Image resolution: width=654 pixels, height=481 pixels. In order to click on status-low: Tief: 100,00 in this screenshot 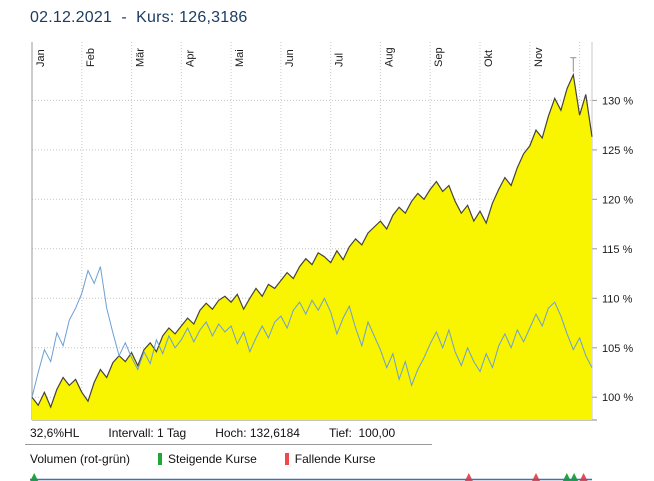, I will do `click(362, 433)`.